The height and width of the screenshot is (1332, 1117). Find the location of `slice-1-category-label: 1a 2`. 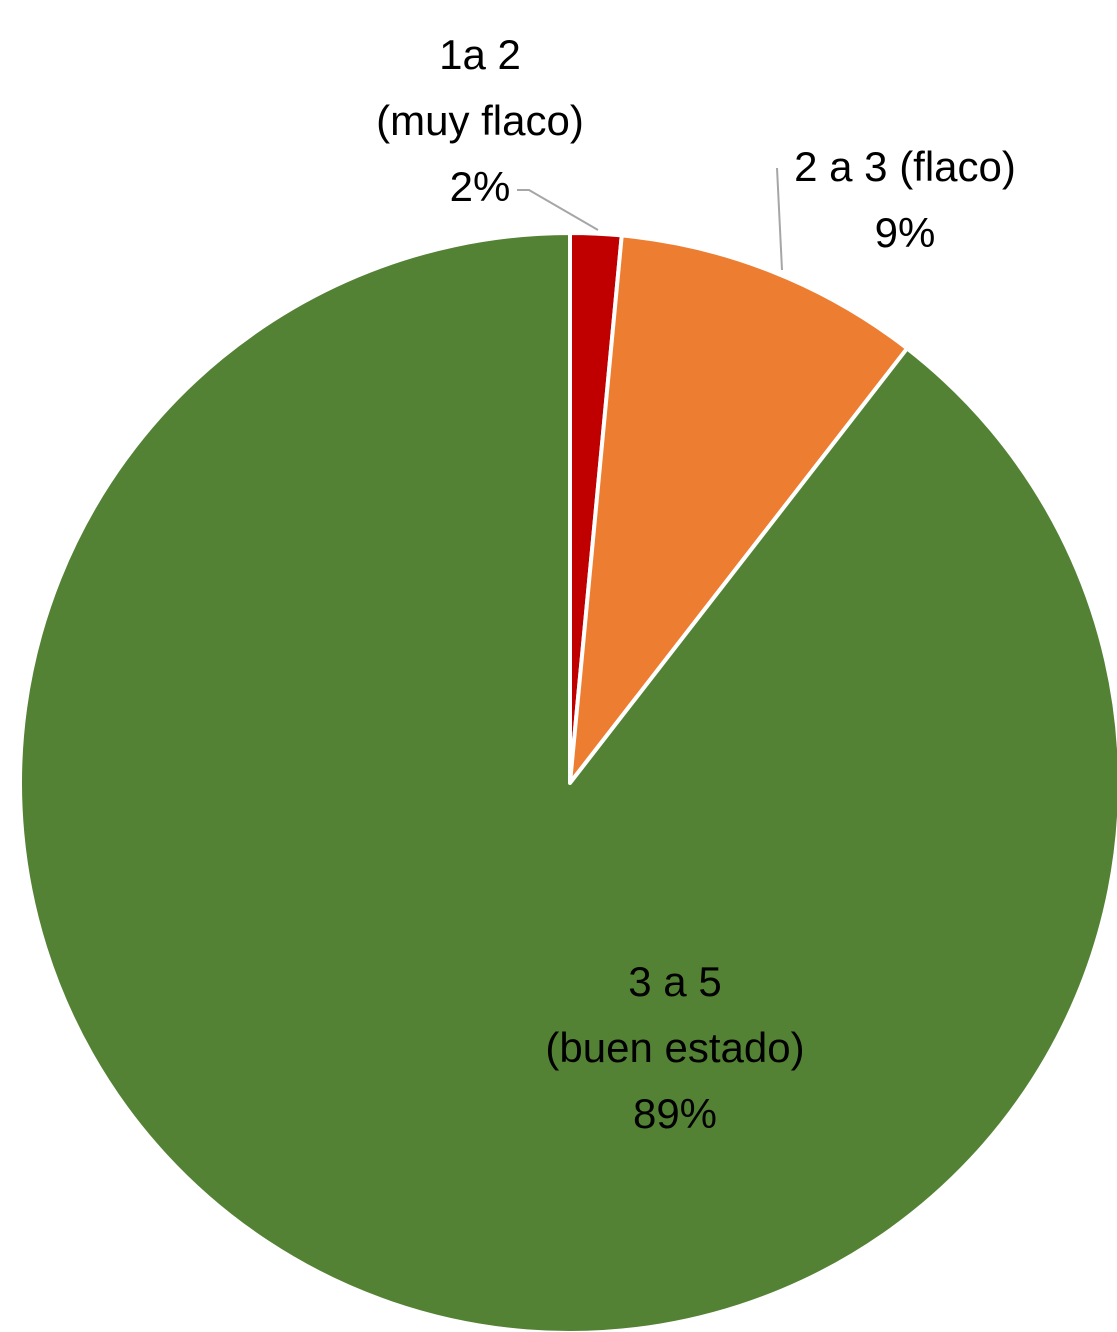

slice-1-category-label: 1a 2 is located at coordinates (480, 54).